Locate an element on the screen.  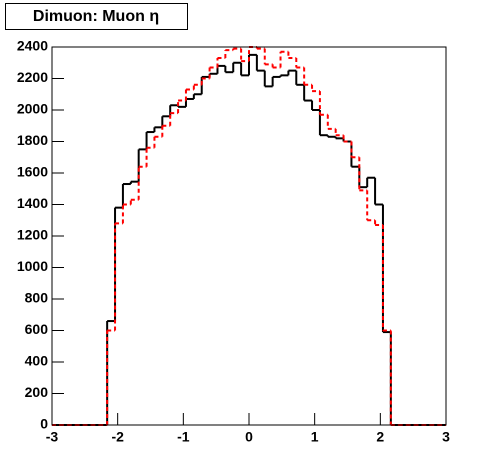
chart-title: Dimuon: Muon η is located at coordinates (96, 16).